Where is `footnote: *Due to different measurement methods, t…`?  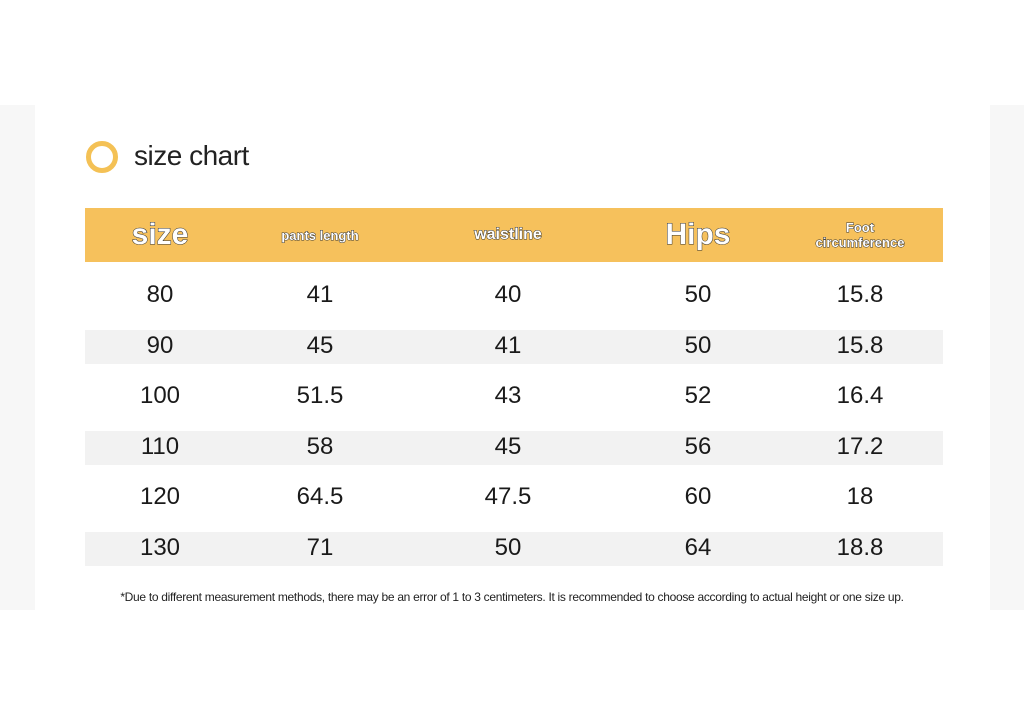 footnote: *Due to different measurement methods, t… is located at coordinates (512, 597).